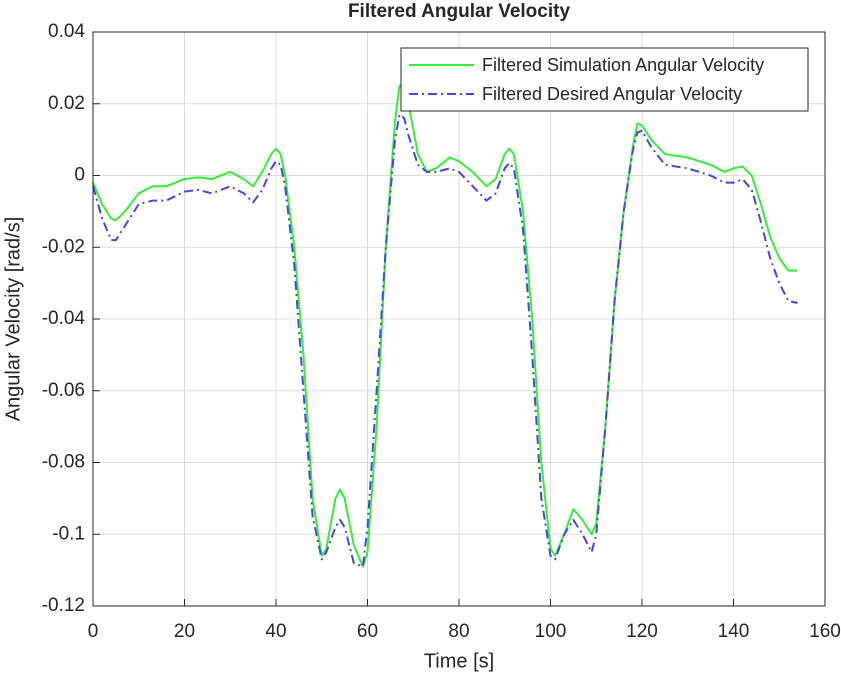 The height and width of the screenshot is (679, 841). Describe the element at coordinates (63, 462) in the screenshot. I see `y-tick-label: -0.08` at that location.